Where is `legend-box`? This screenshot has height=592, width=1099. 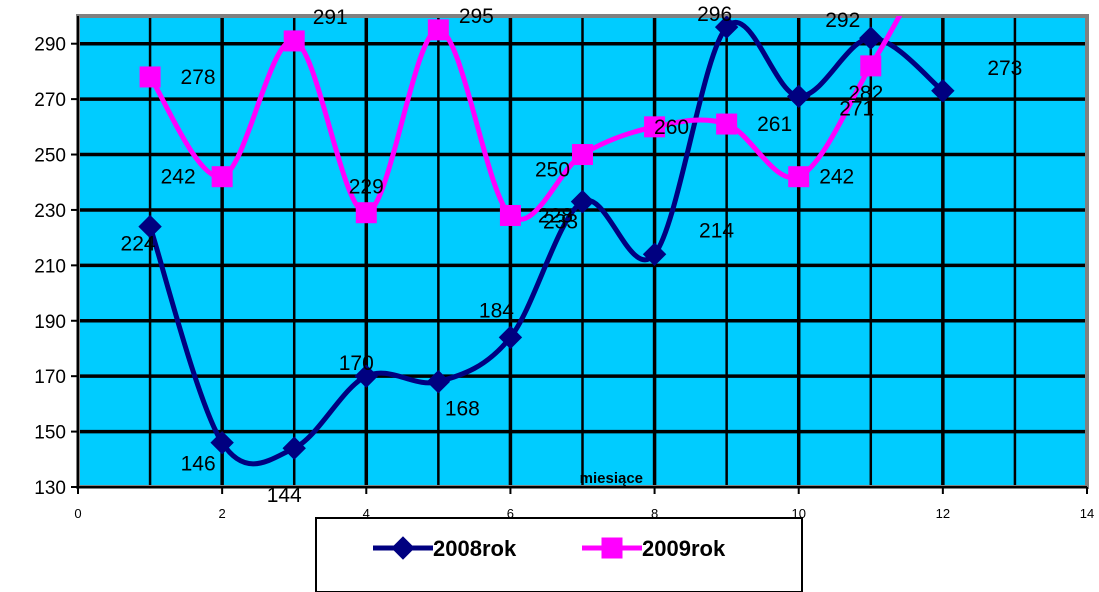
legend-box is located at coordinates (559, 554).